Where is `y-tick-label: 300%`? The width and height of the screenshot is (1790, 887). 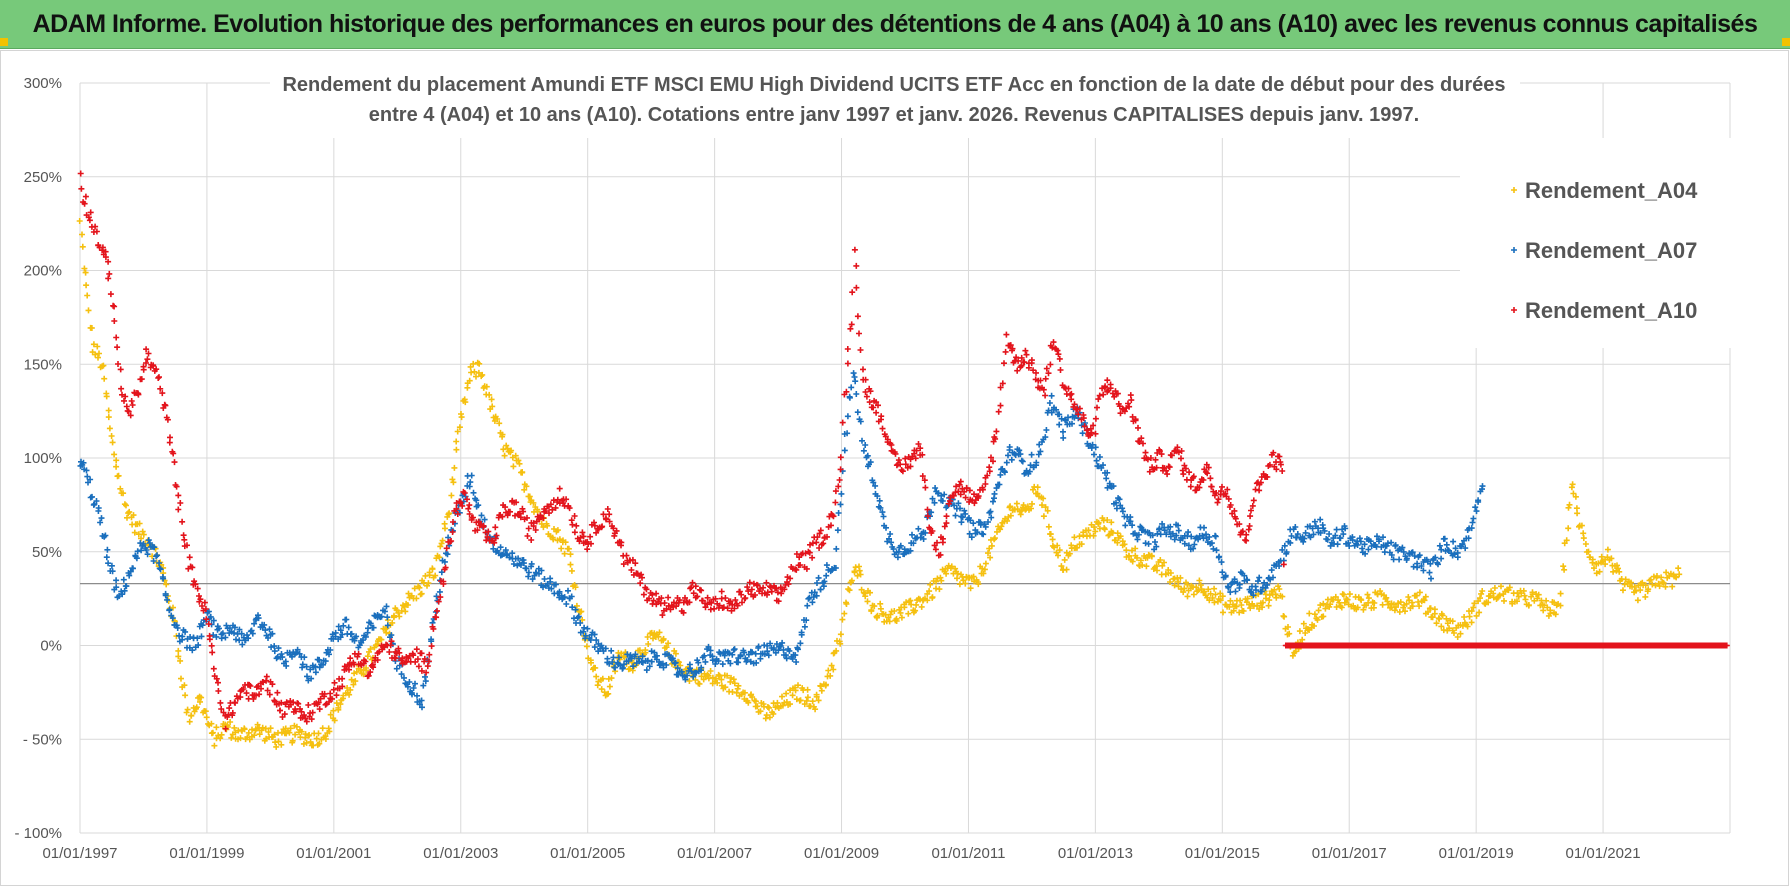 y-tick-label: 300% is located at coordinates (43, 83).